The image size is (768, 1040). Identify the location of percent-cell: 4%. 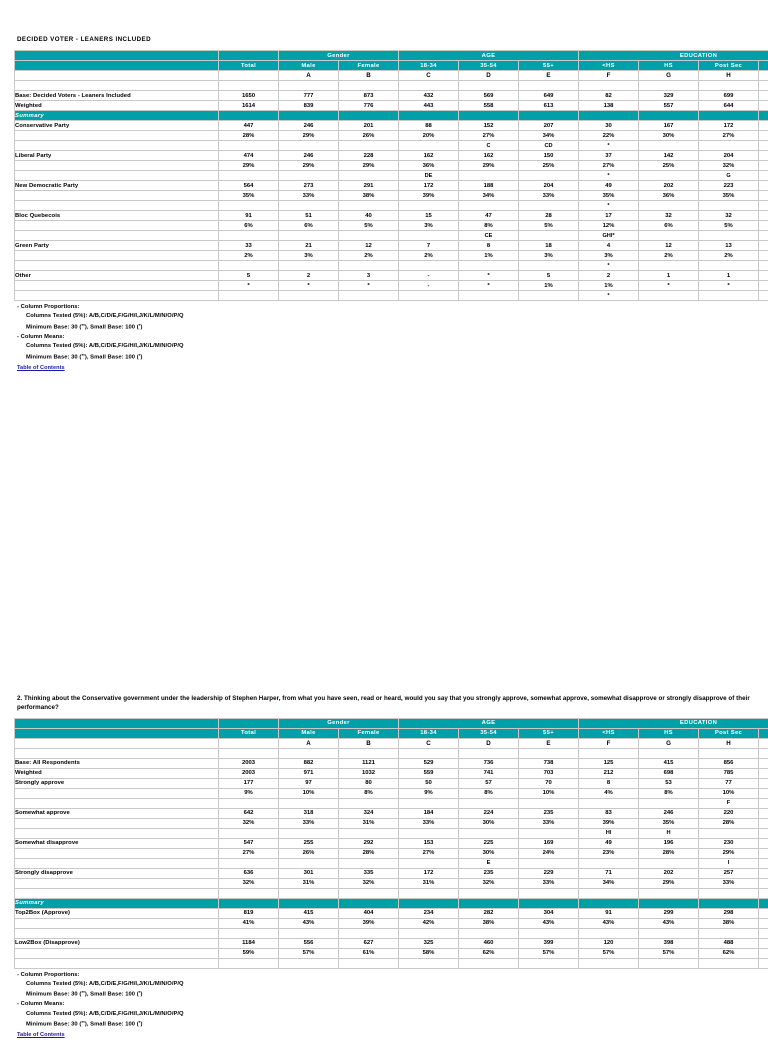
(609, 793).